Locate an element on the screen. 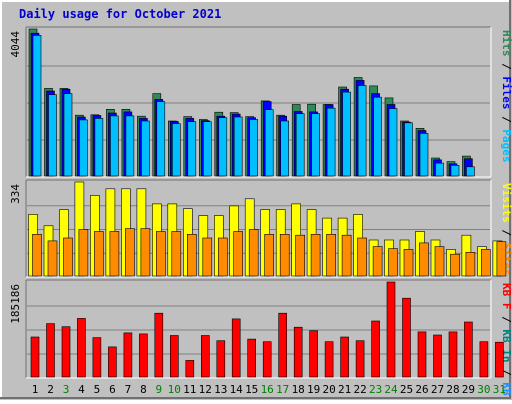 This screenshot has height=404, width=512. day-label: 17 is located at coordinates (282, 389).